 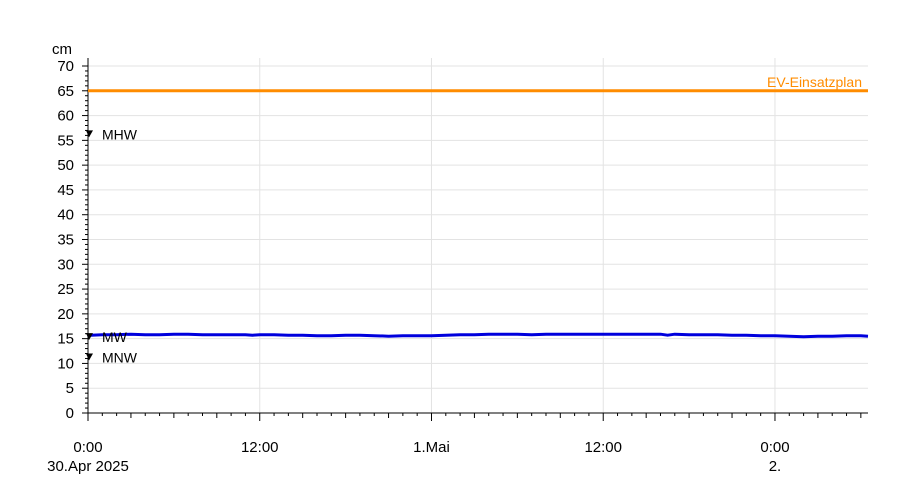 I want to click on y-tick-label: 25, so click(x=65, y=289).